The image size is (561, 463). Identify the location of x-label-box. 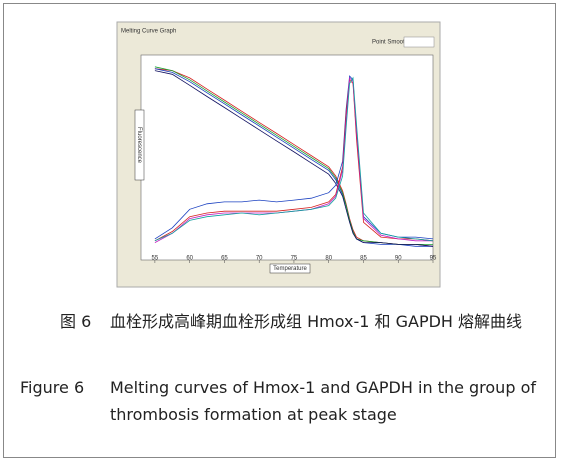
(290, 268).